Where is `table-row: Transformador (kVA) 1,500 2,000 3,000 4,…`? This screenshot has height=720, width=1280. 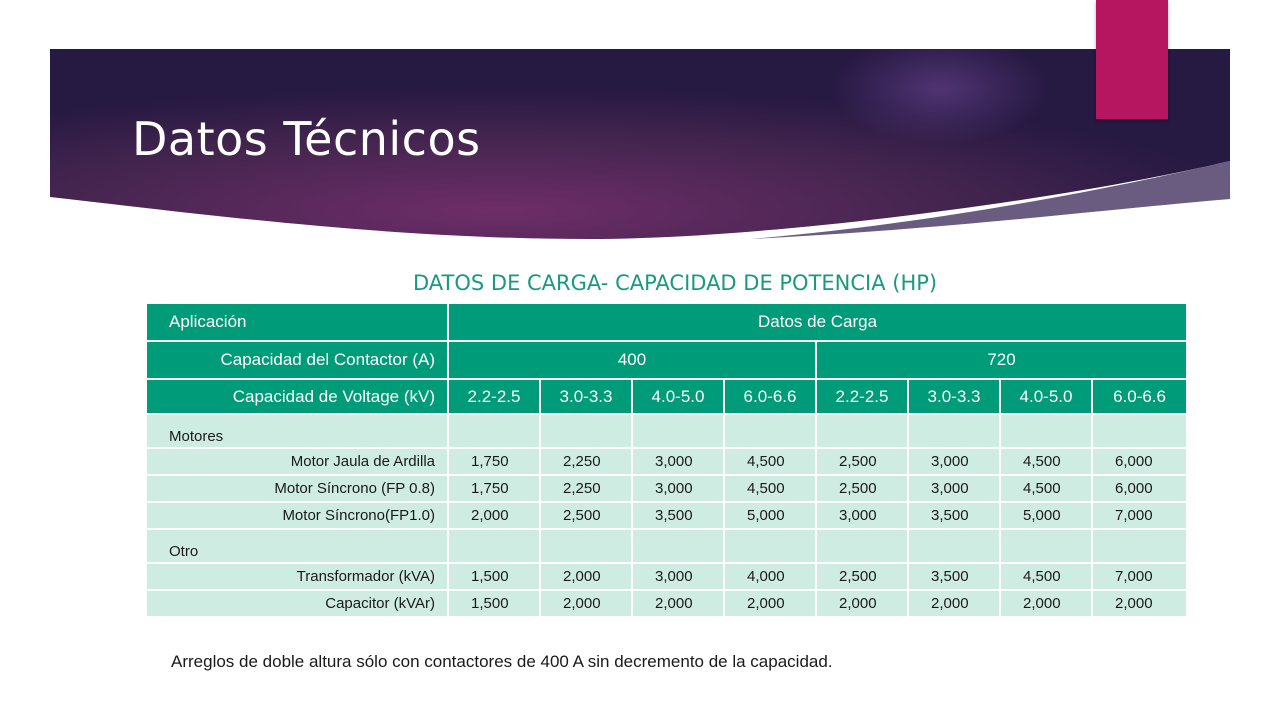 table-row: Transformador (kVA) 1,500 2,000 3,000 4,… is located at coordinates (667, 576).